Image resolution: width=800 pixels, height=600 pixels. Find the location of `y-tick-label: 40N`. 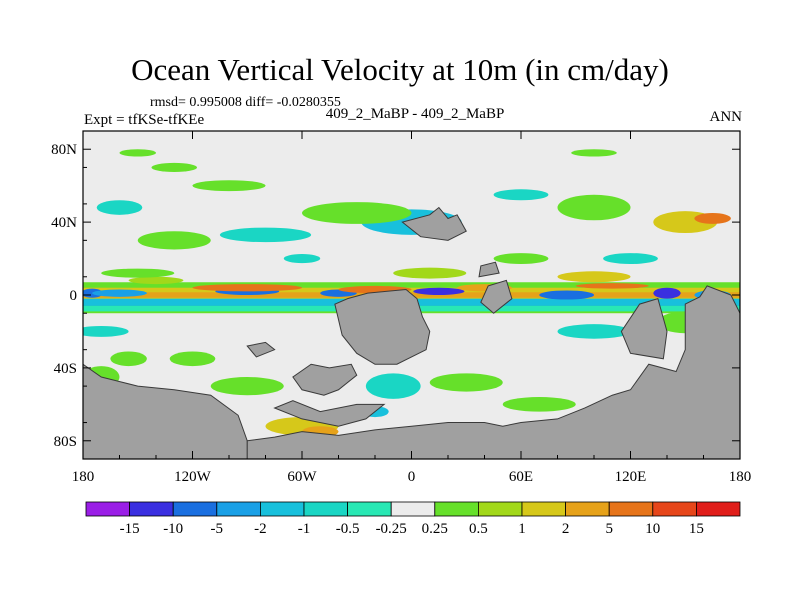

y-tick-label: 40N is located at coordinates (64, 223).